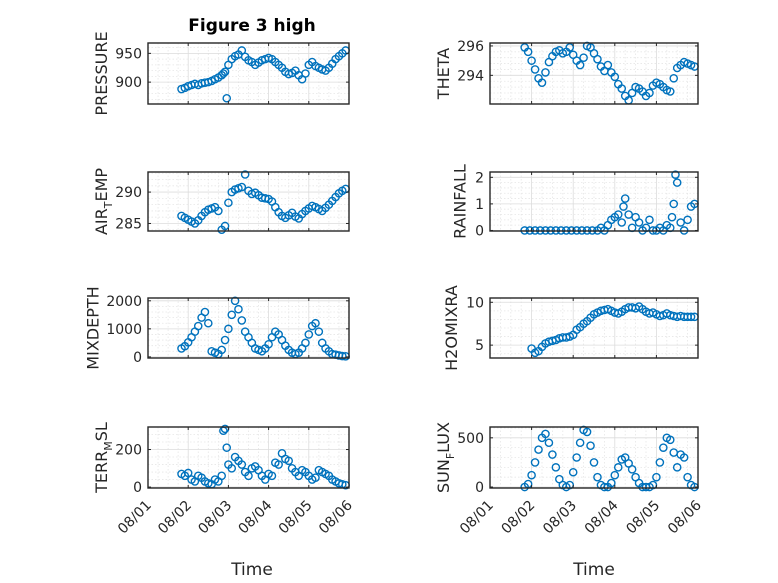 The height and width of the screenshot is (583, 778). I want to click on panel-7-xtick-label: 08/06, so click(336, 517).